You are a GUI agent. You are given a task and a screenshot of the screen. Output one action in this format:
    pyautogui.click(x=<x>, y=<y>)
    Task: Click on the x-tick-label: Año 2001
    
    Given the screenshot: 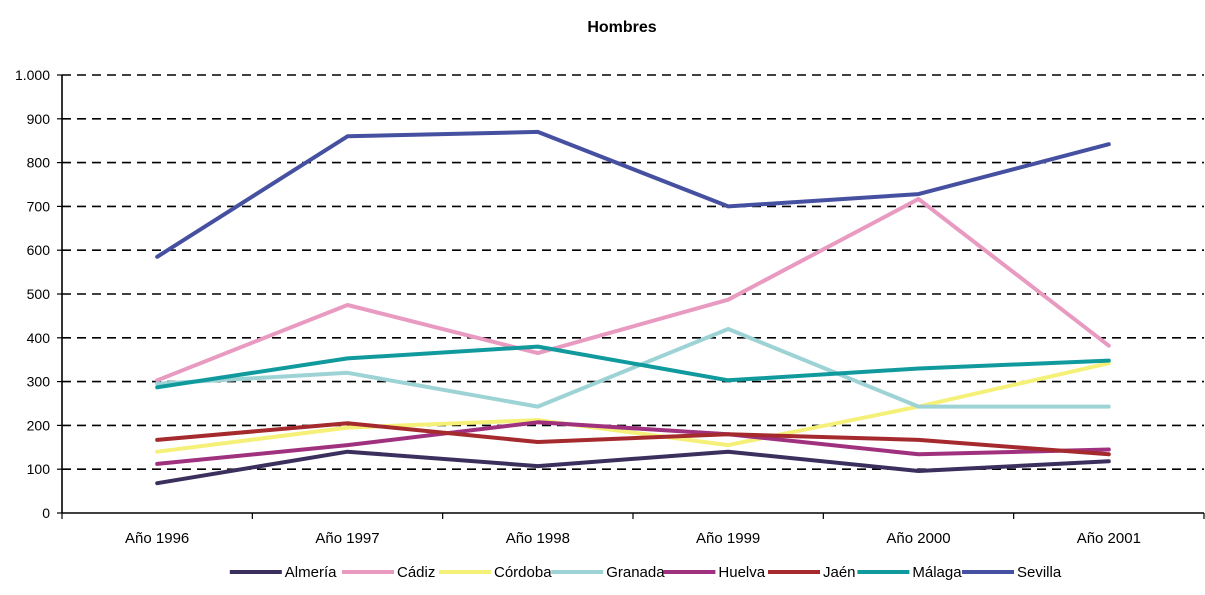 What is the action you would take?
    pyautogui.click(x=1109, y=538)
    